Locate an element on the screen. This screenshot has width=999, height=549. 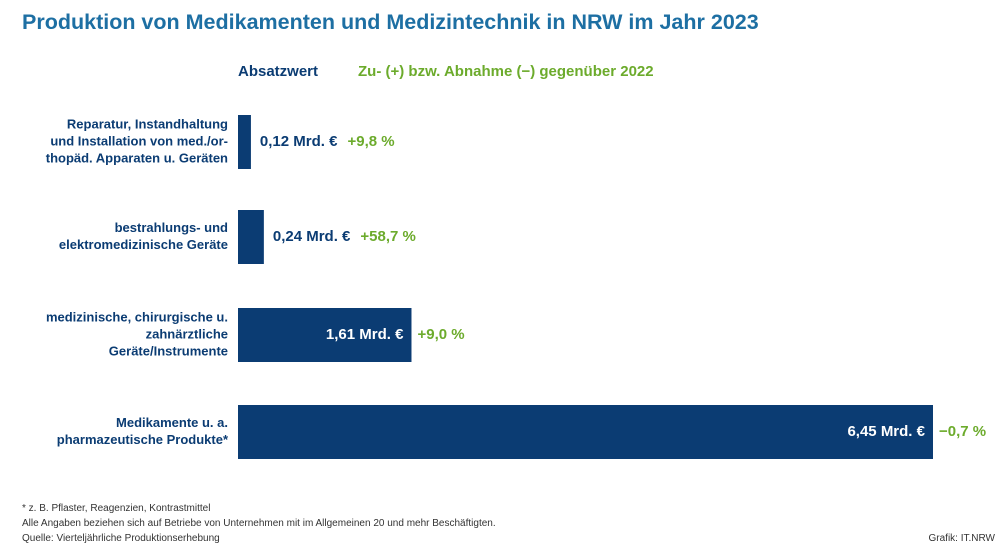
category-label-1-line-2: und Installation von med./or- is located at coordinates (139, 140).